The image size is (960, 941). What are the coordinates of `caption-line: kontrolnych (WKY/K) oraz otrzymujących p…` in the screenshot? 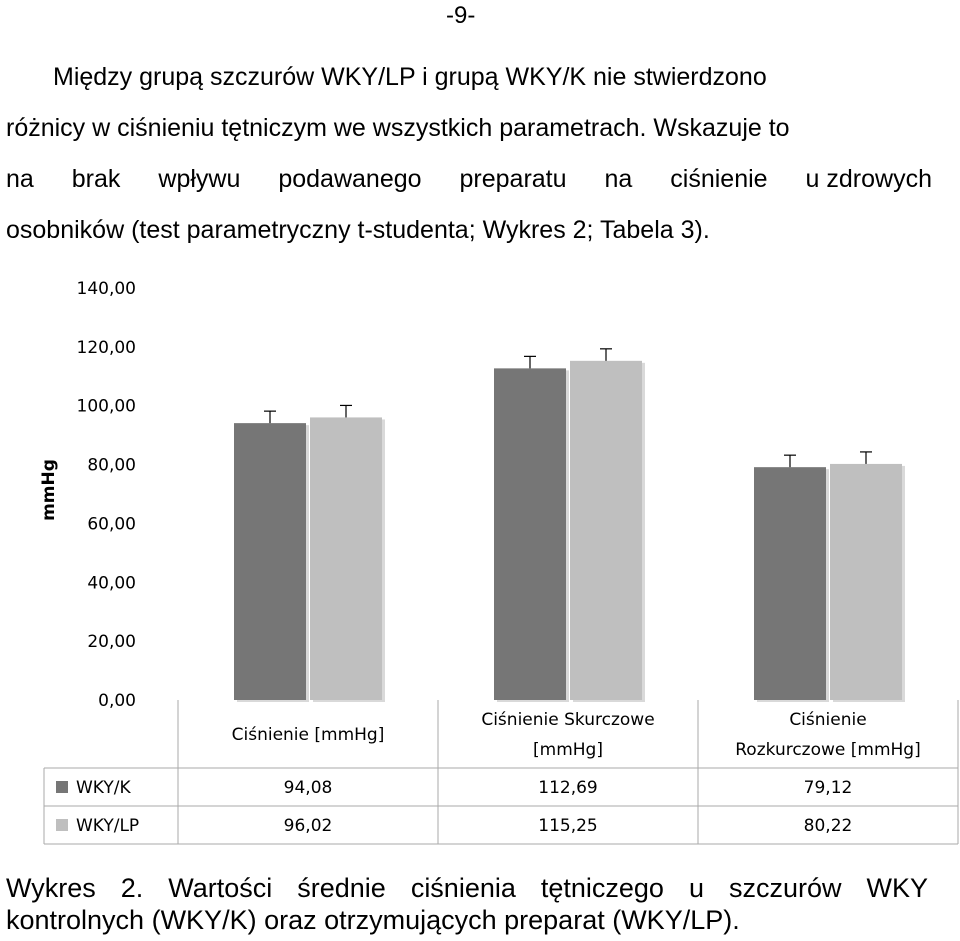 It's located at (373, 920).